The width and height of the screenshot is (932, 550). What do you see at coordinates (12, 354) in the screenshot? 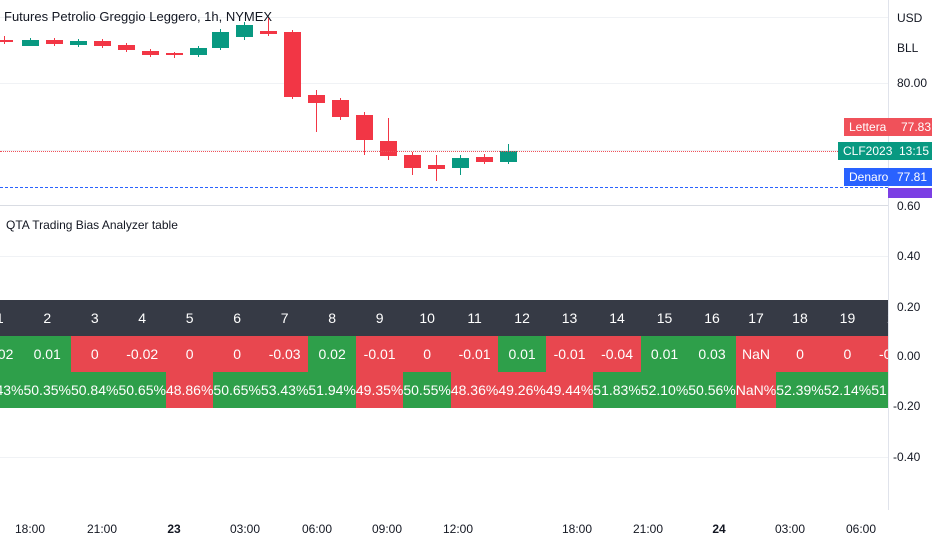
I see `table-value-cell: 0.02` at bounding box center [12, 354].